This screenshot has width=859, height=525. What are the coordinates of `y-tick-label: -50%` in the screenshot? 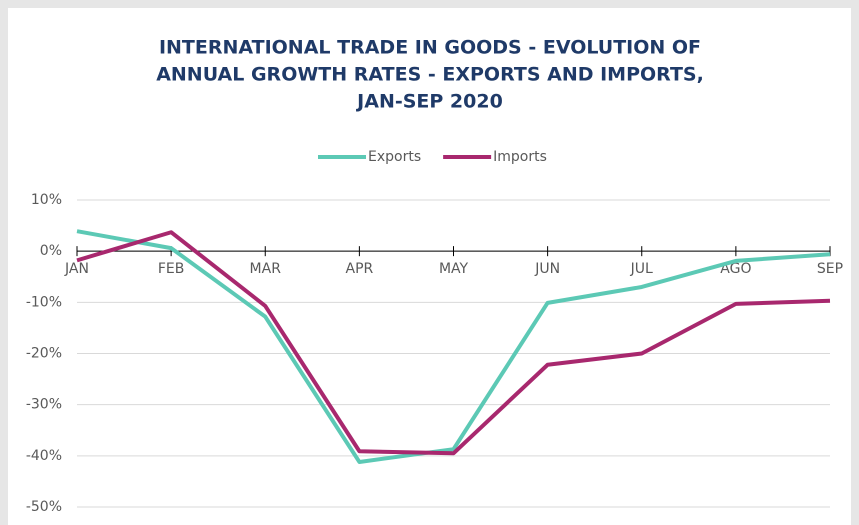 It's located at (44, 507).